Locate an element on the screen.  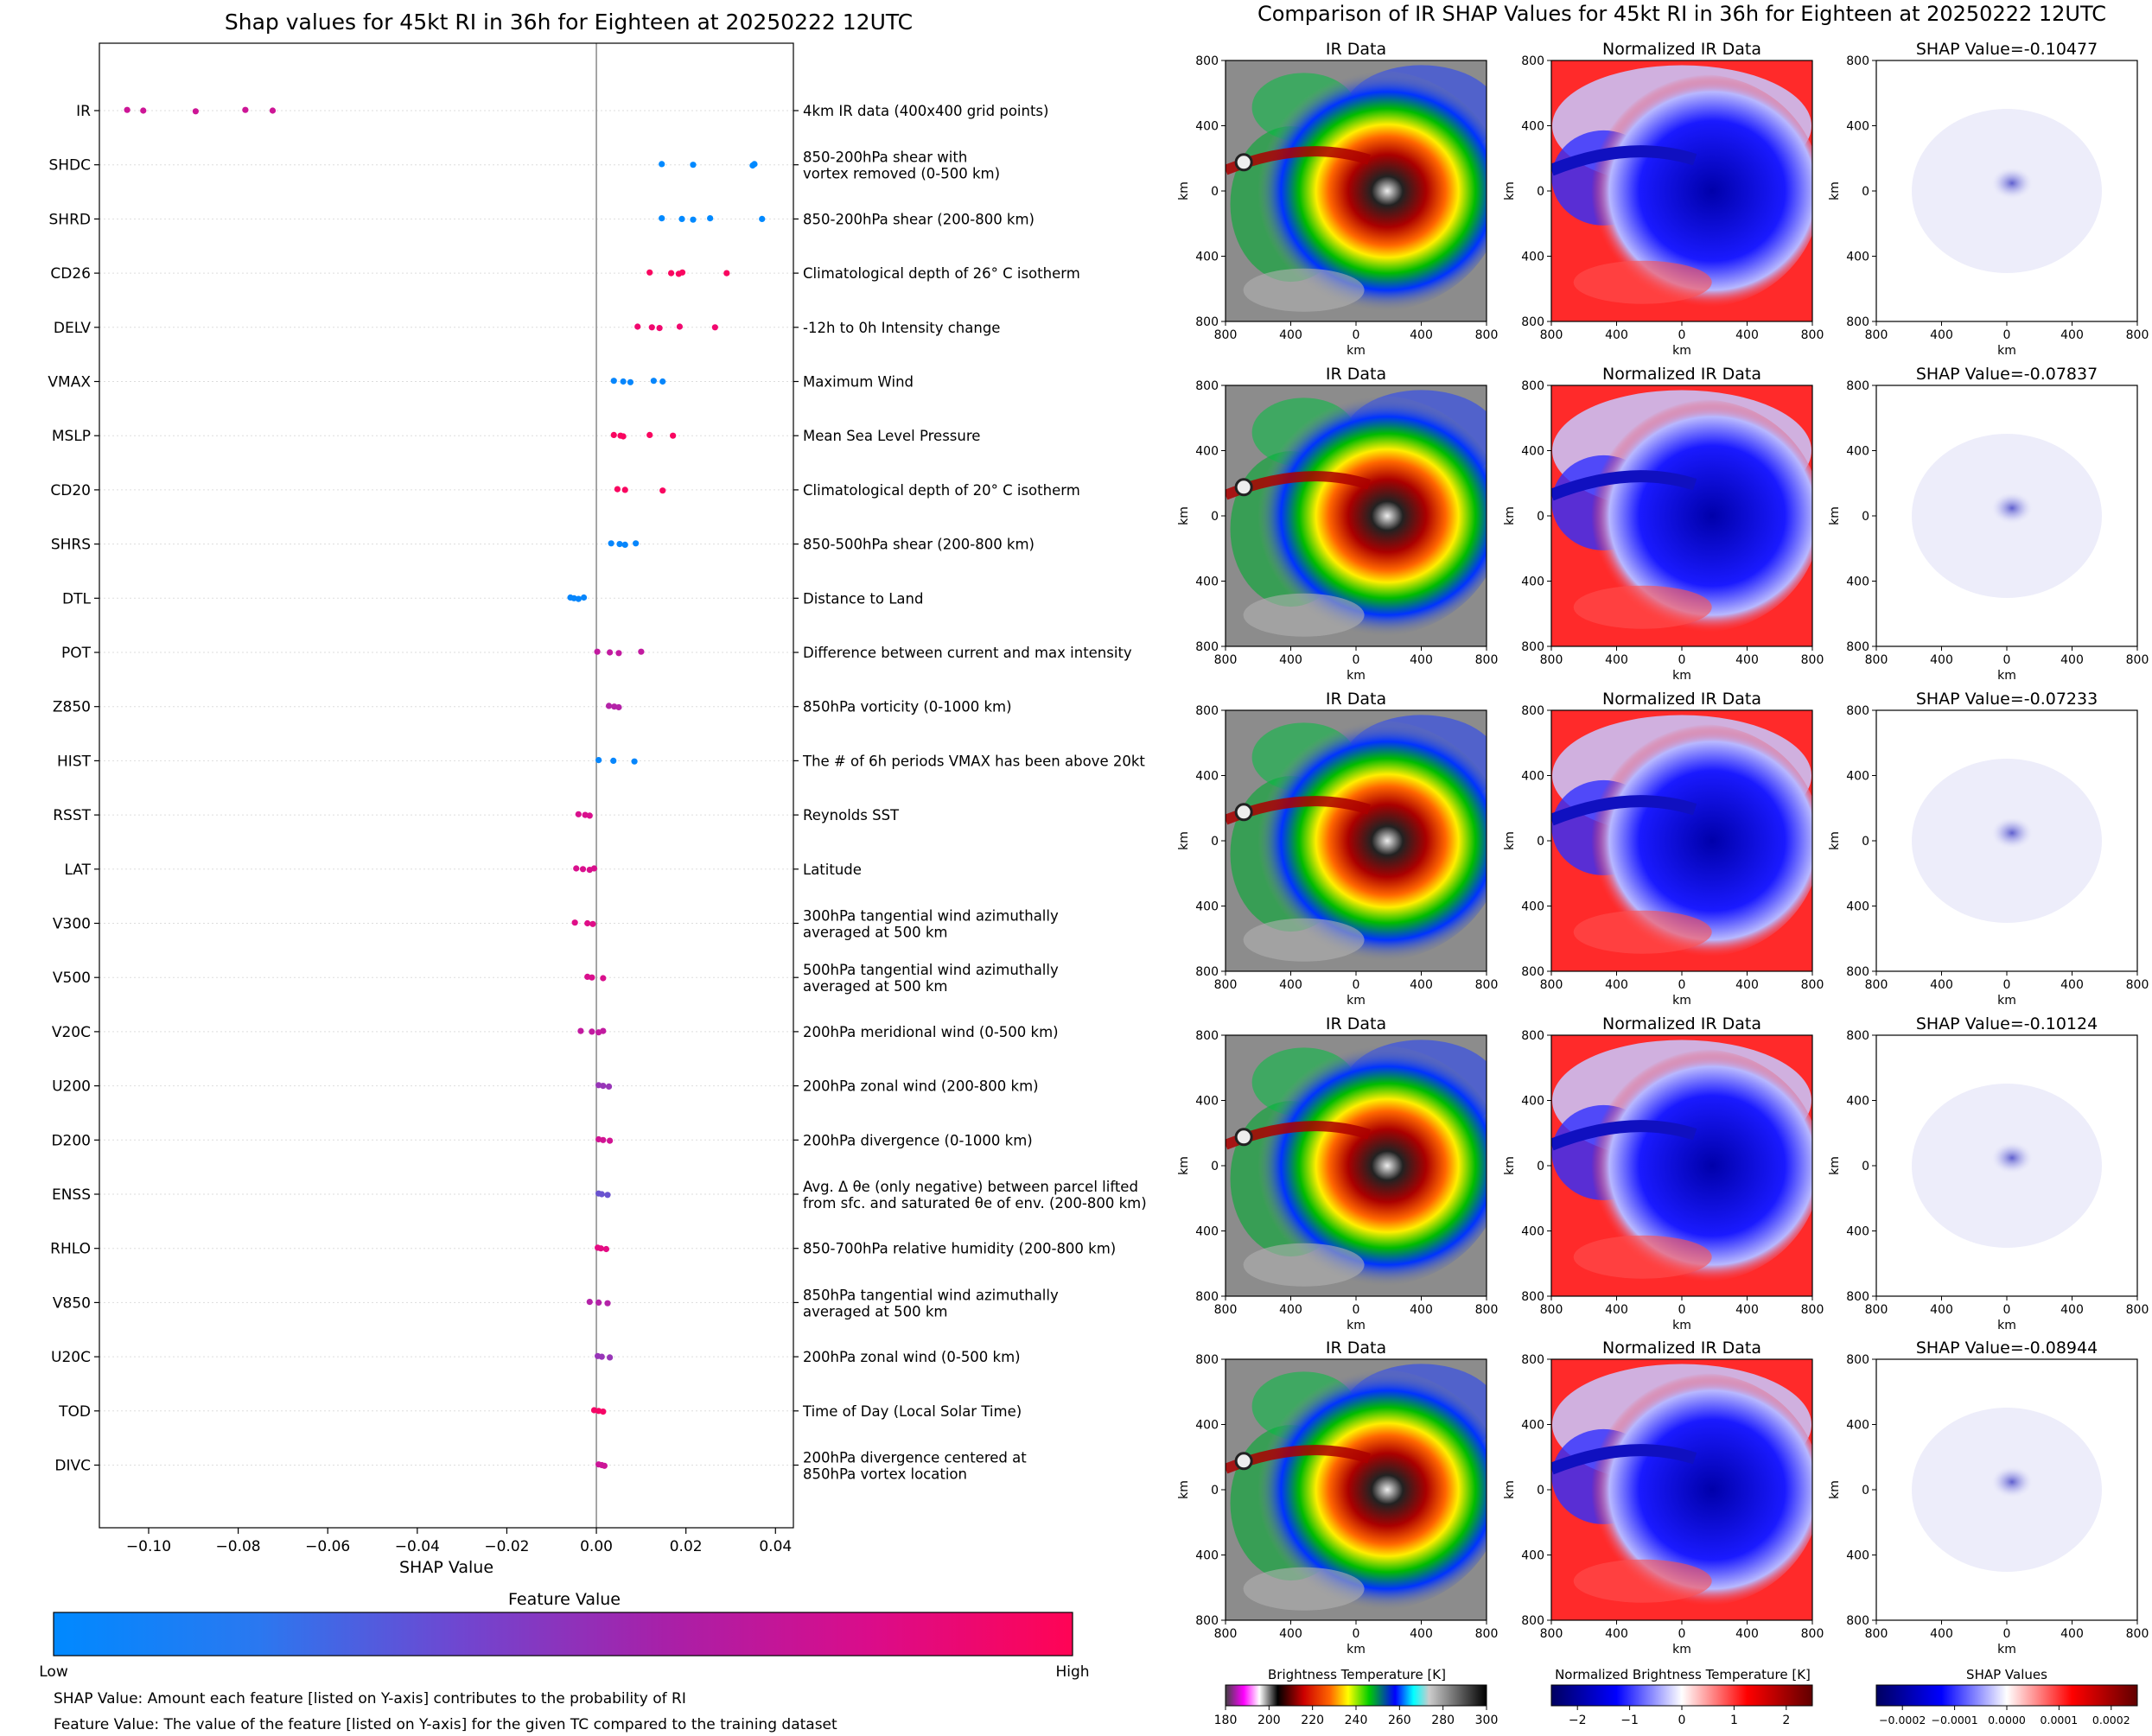
feature-description: Reynolds SST is located at coordinates (851, 815).